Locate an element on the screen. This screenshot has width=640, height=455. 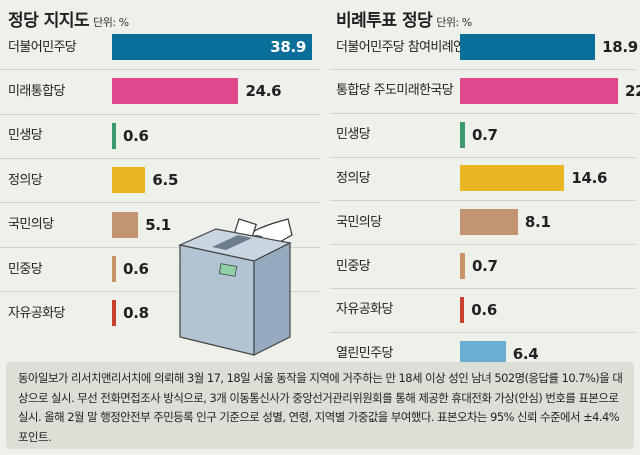
value-label: 6.4 is located at coordinates (525, 353).